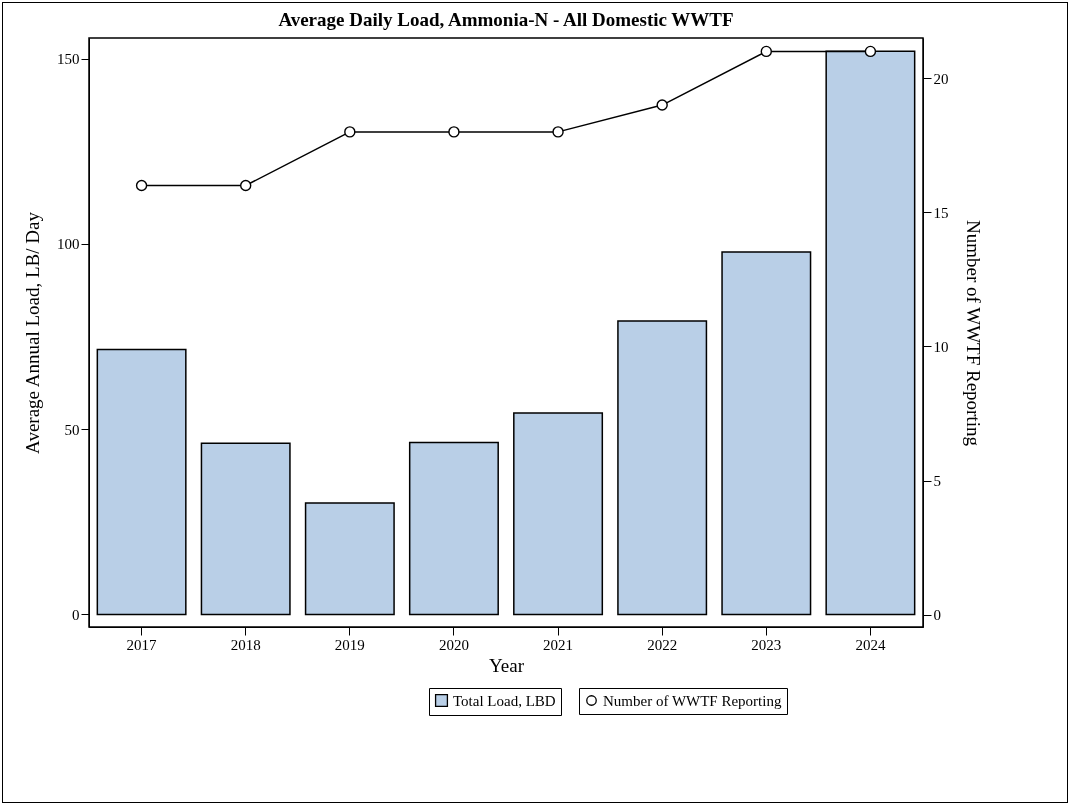 Image resolution: width=1074 pixels, height=809 pixels. What do you see at coordinates (692, 700) in the screenshot?
I see `legend-label: Number of WWTF Reporting` at bounding box center [692, 700].